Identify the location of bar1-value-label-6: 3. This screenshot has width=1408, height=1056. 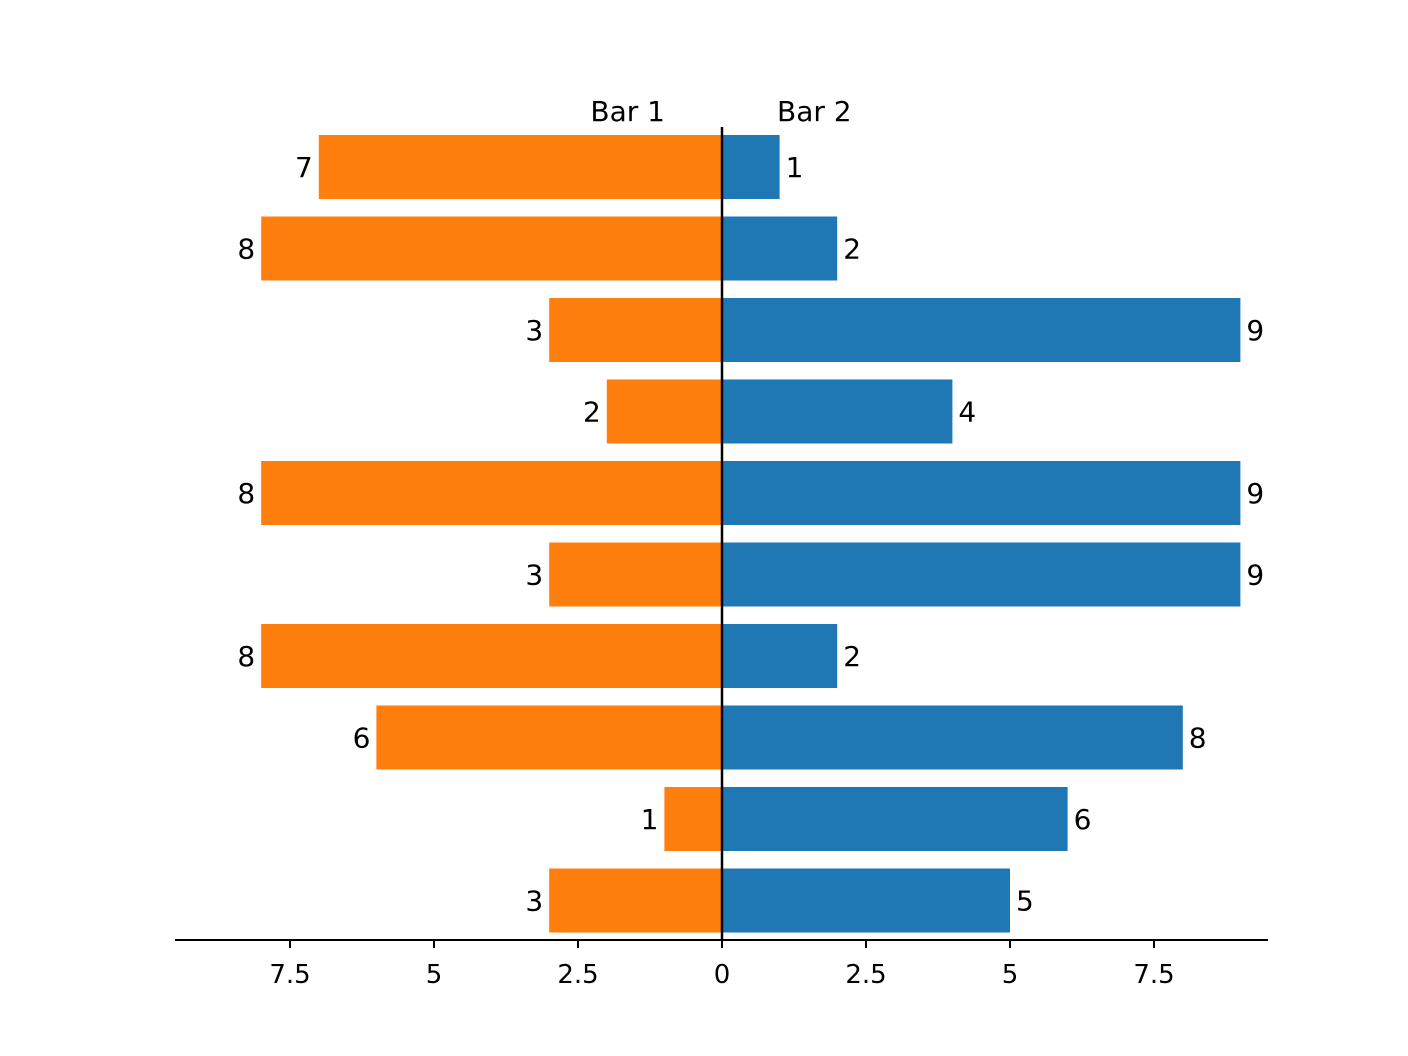
(534, 575).